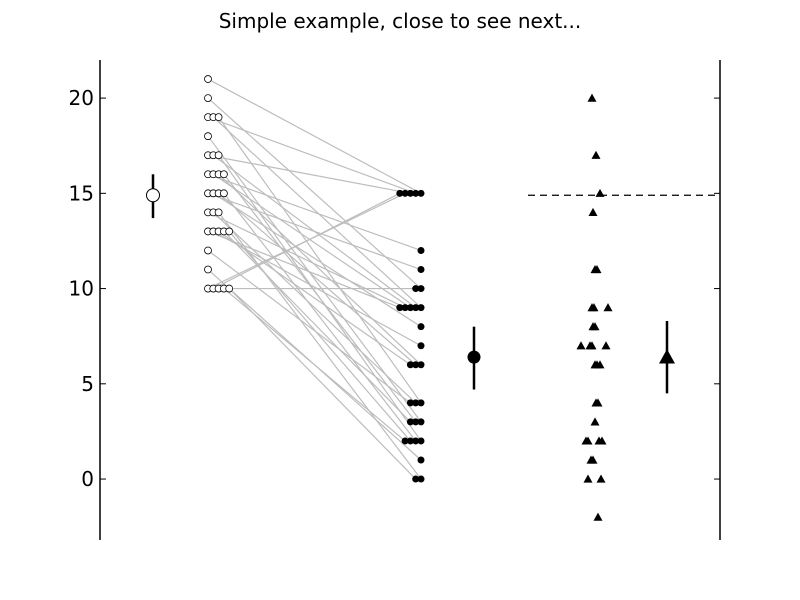 This screenshot has width=800, height=600. What do you see at coordinates (81, 193) in the screenshot?
I see `y-tick-label: 15` at bounding box center [81, 193].